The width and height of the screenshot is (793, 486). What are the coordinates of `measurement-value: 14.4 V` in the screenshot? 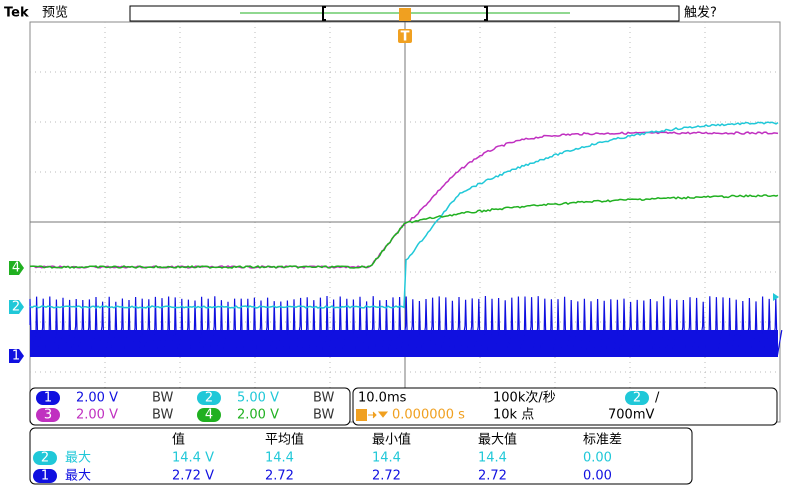 It's located at (193, 458).